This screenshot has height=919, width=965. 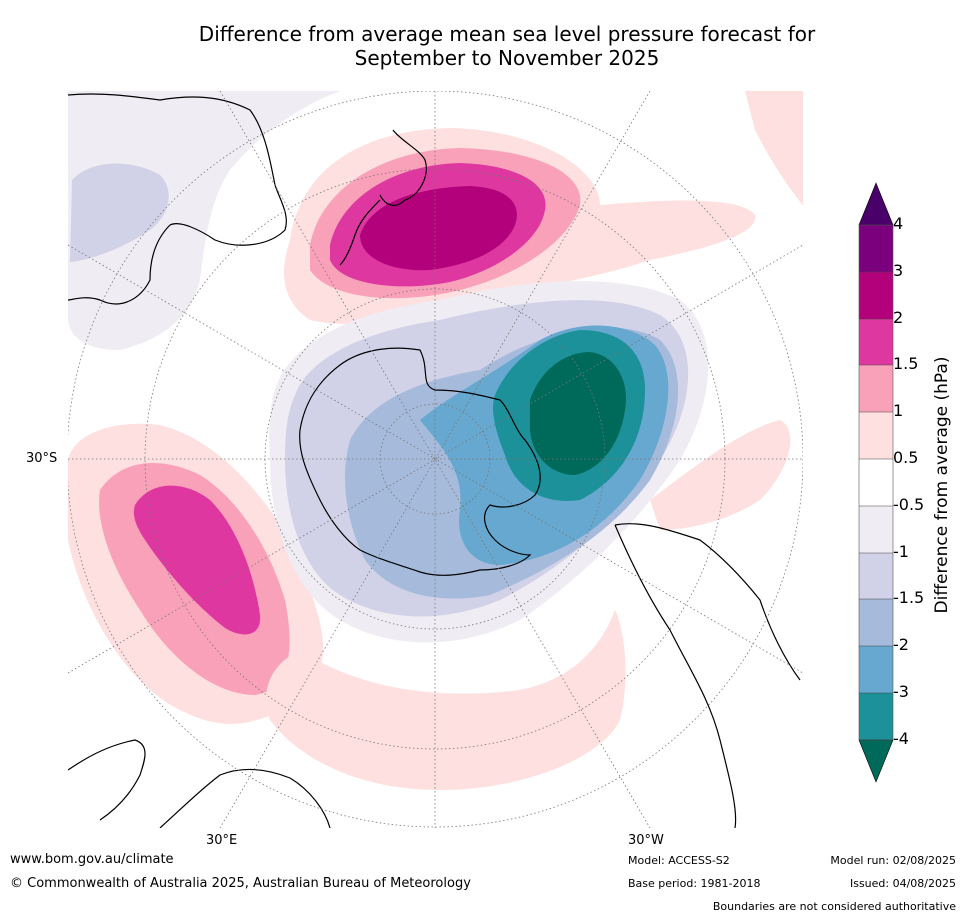 What do you see at coordinates (942, 485) in the screenshot?
I see `colorbar-title: Difference from average (hPa)` at bounding box center [942, 485].